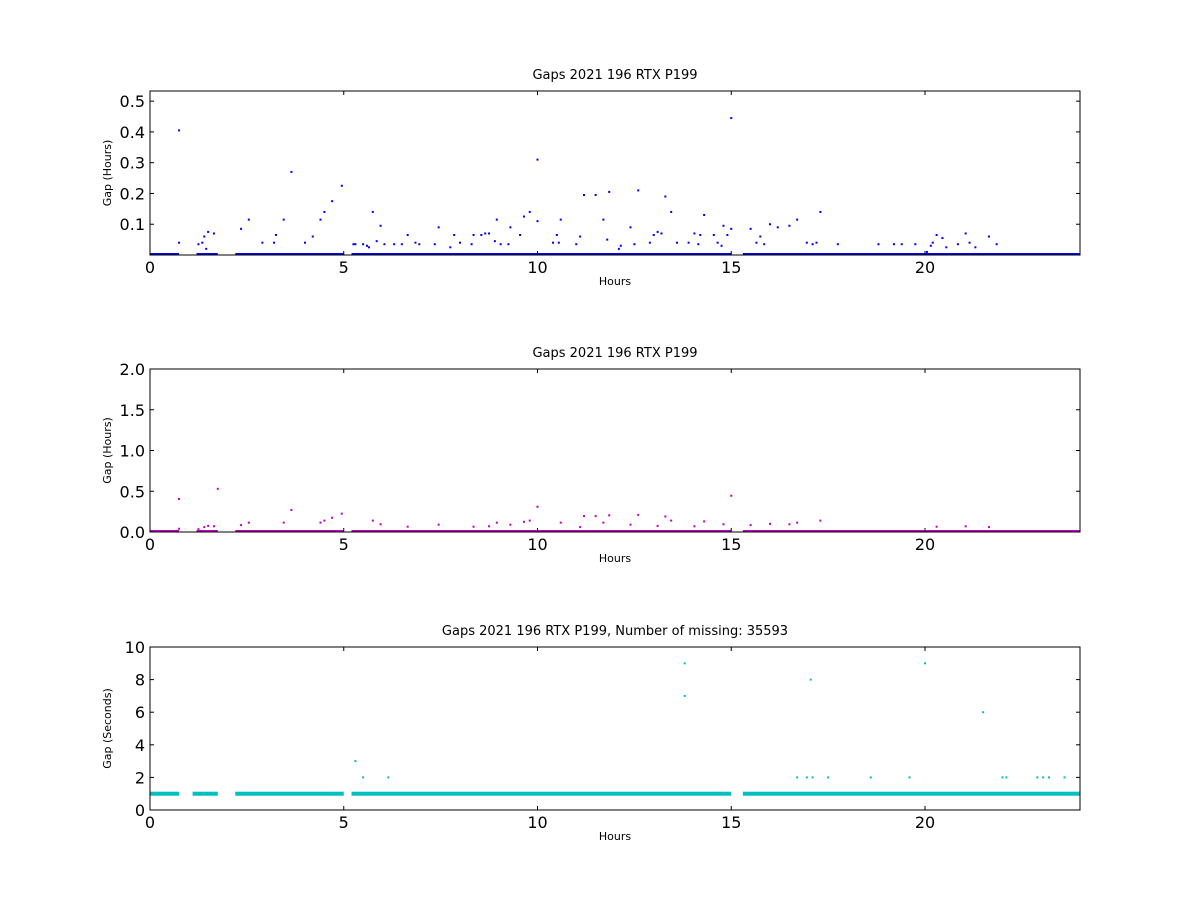 Image resolution: width=1200 pixels, height=900 pixels. What do you see at coordinates (537, 544) in the screenshot?
I see `x-tick-label: 10` at bounding box center [537, 544].